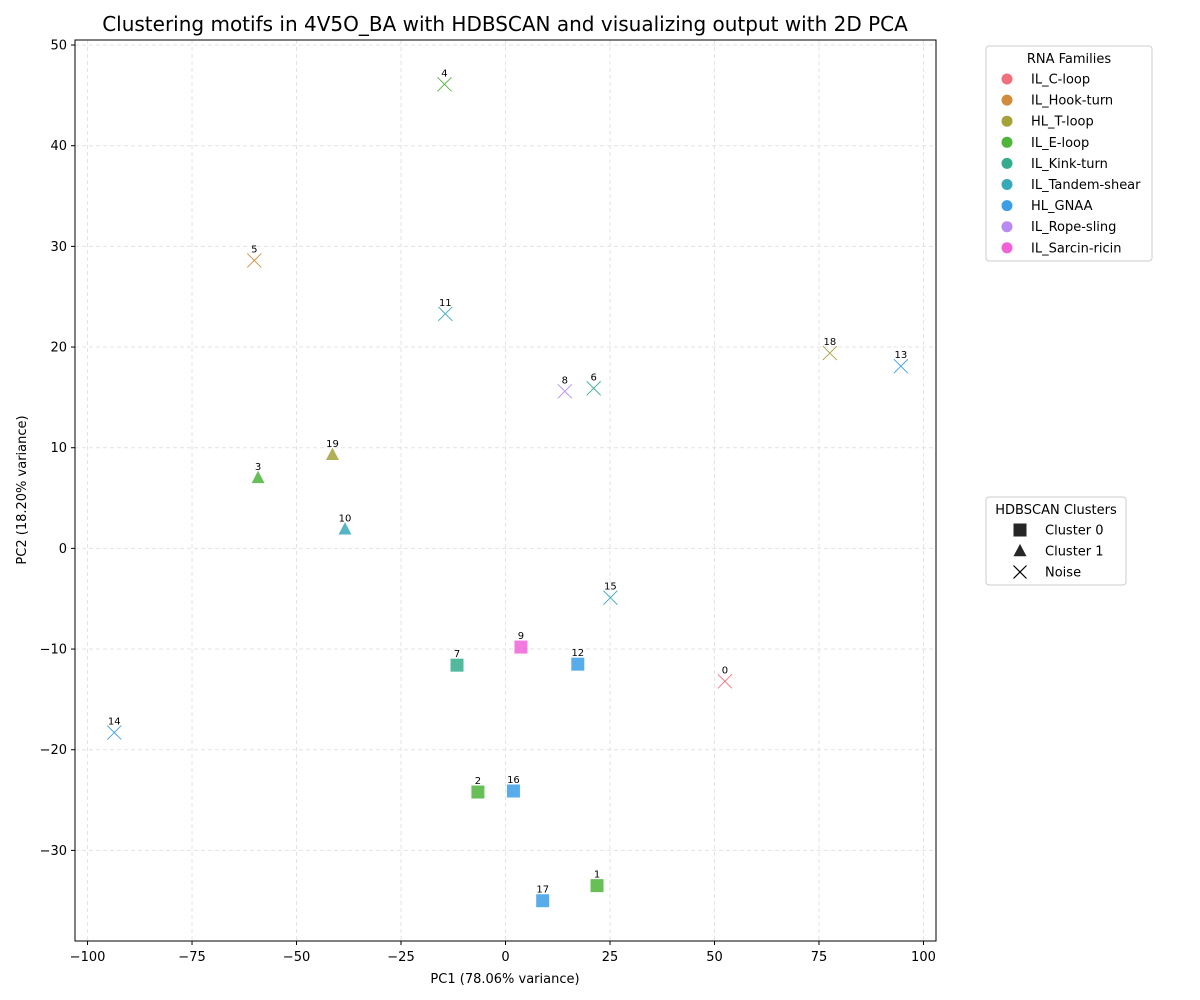  I want to click on y-tick-label: 20, so click(58, 348).